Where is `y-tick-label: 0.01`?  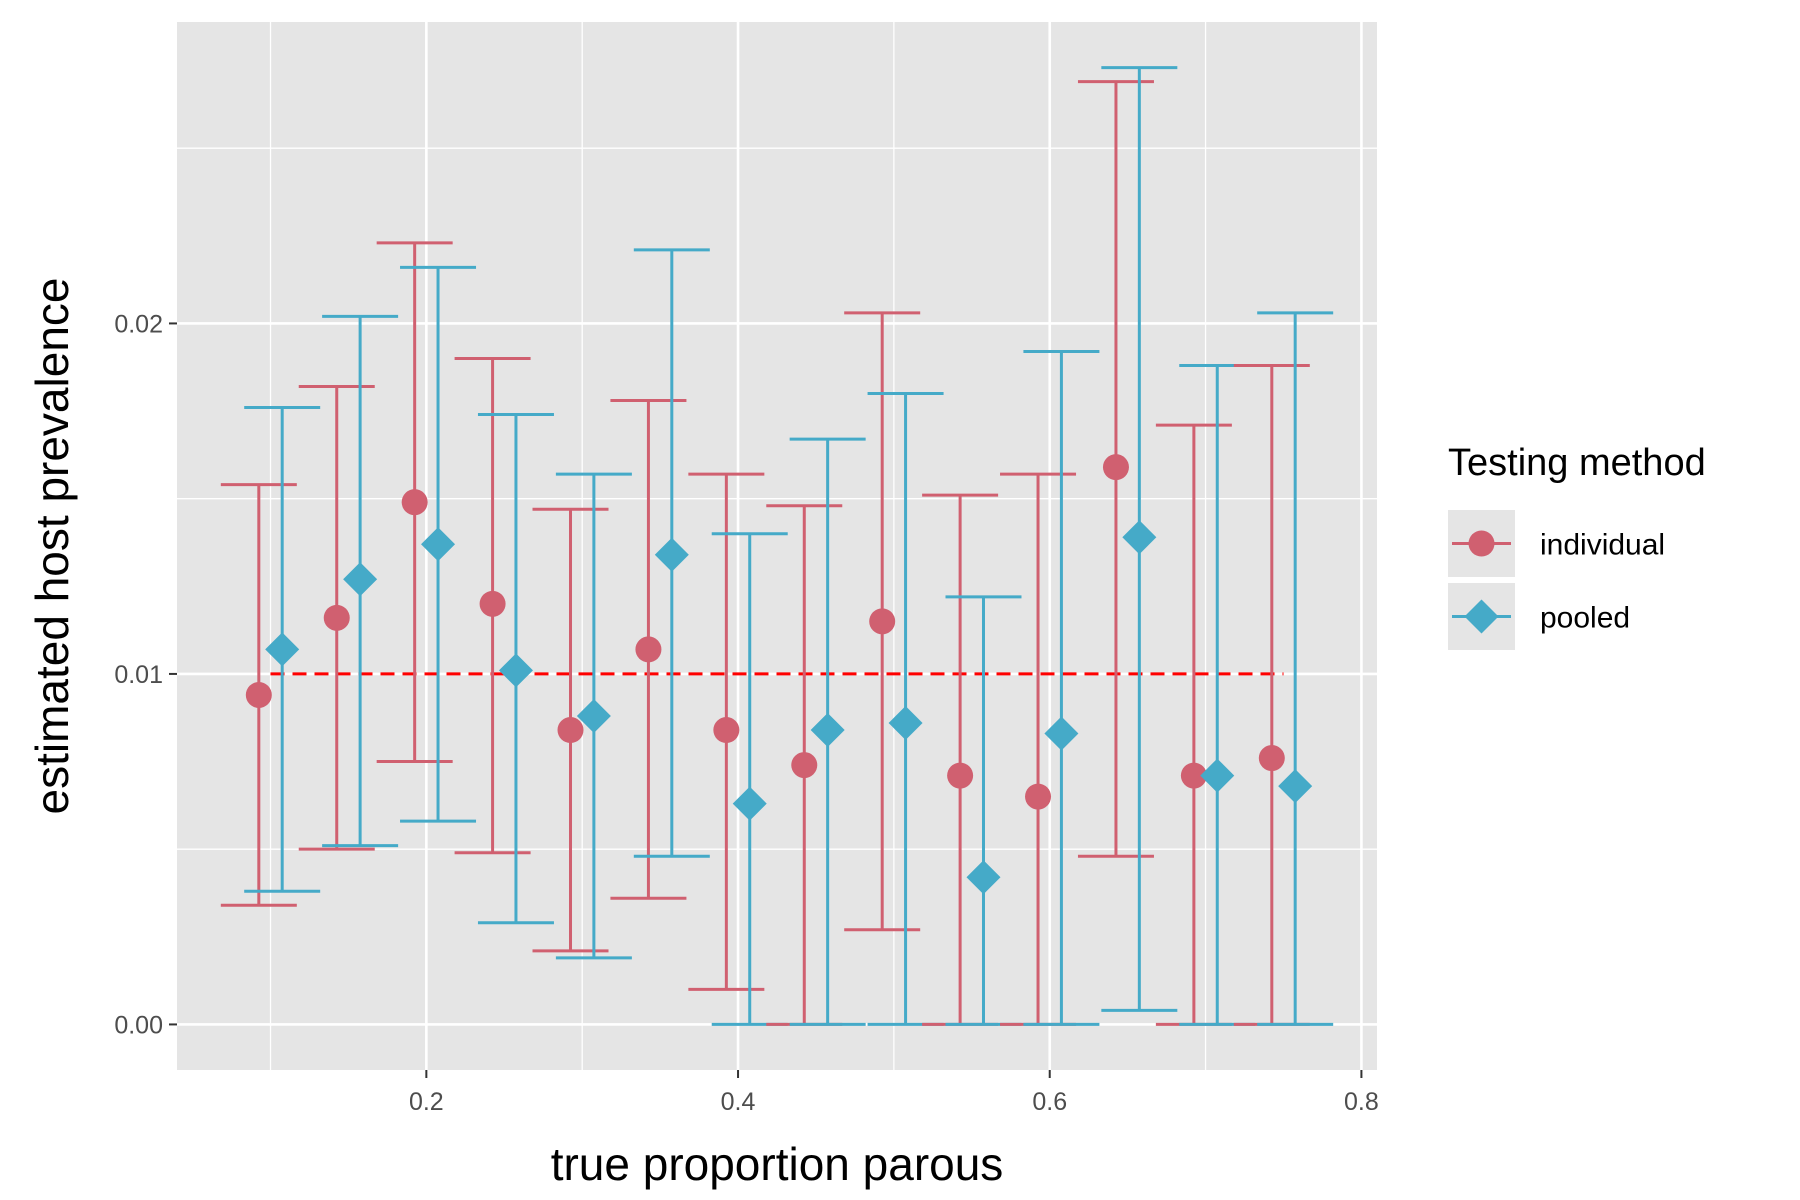
y-tick-label: 0.01 is located at coordinates (138, 675).